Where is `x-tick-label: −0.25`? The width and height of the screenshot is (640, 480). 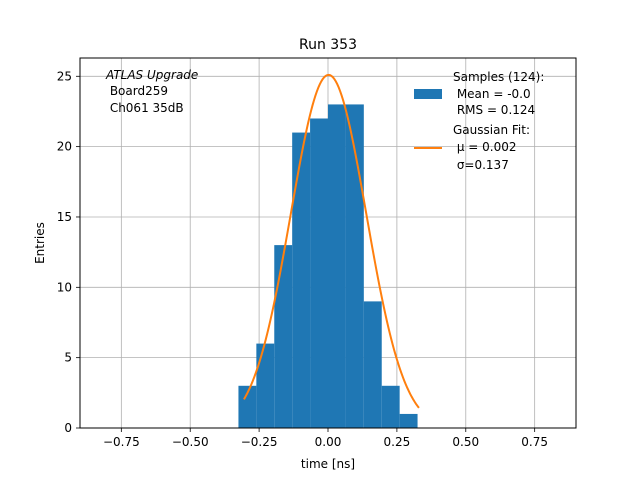
x-tick-label: −0.25 is located at coordinates (259, 442).